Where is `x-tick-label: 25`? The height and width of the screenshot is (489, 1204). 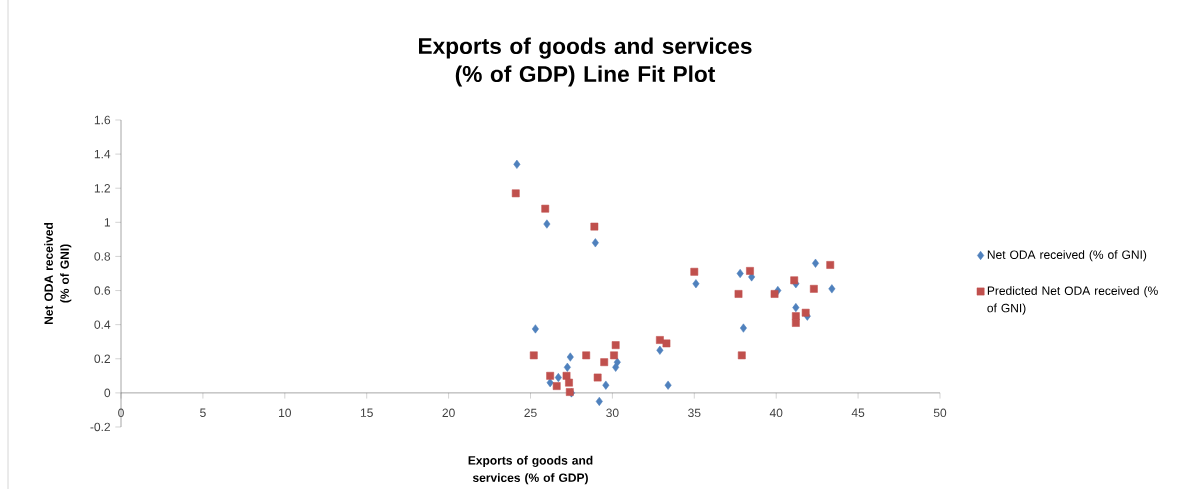 x-tick-label: 25 is located at coordinates (530, 413).